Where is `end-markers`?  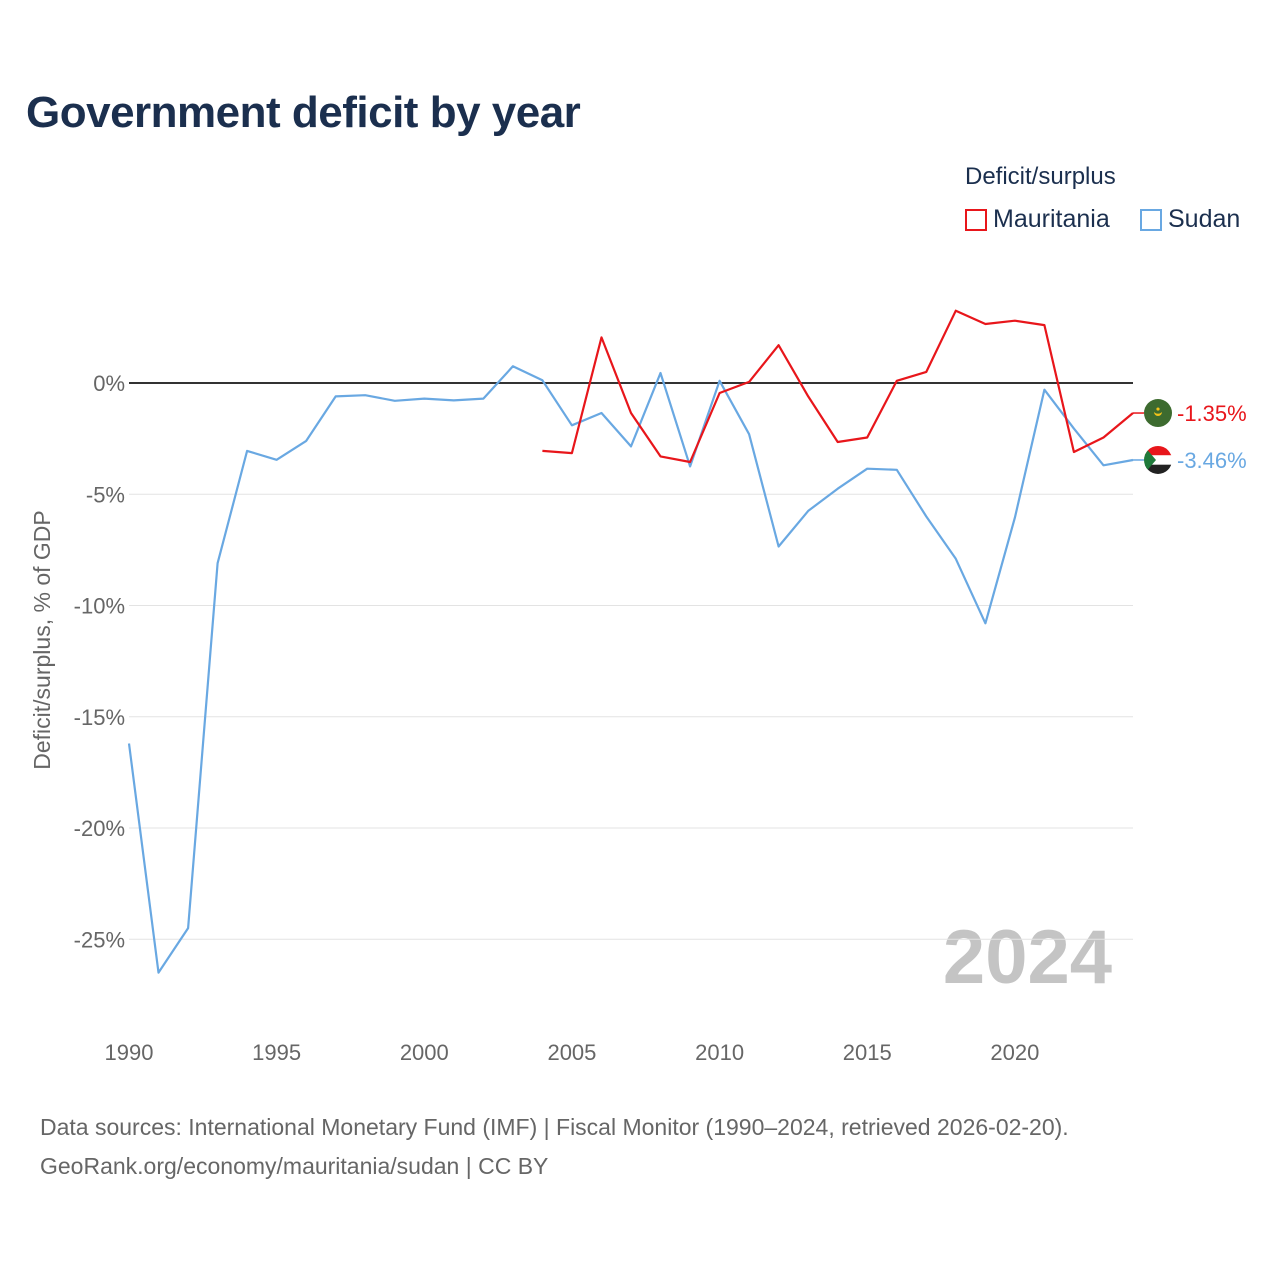
end-markers is located at coordinates (1158, 436).